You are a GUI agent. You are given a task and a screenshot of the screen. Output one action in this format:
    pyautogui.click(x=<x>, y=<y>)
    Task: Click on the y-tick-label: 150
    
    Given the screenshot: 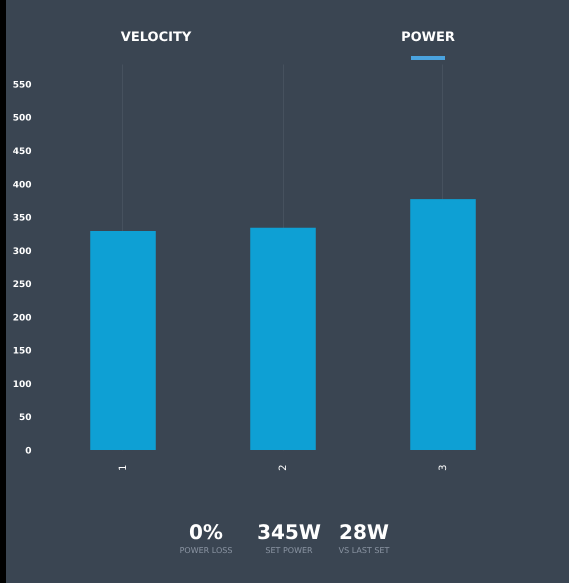 What is the action you would take?
    pyautogui.click(x=22, y=351)
    